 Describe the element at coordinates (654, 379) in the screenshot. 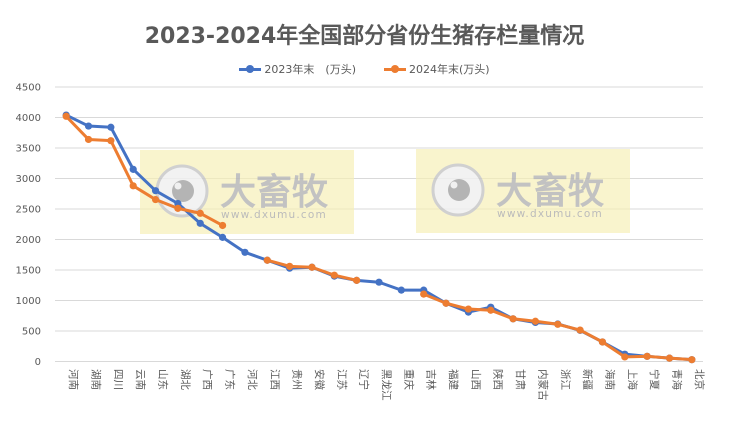

I see `x-tick-label: 宁夏` at that location.